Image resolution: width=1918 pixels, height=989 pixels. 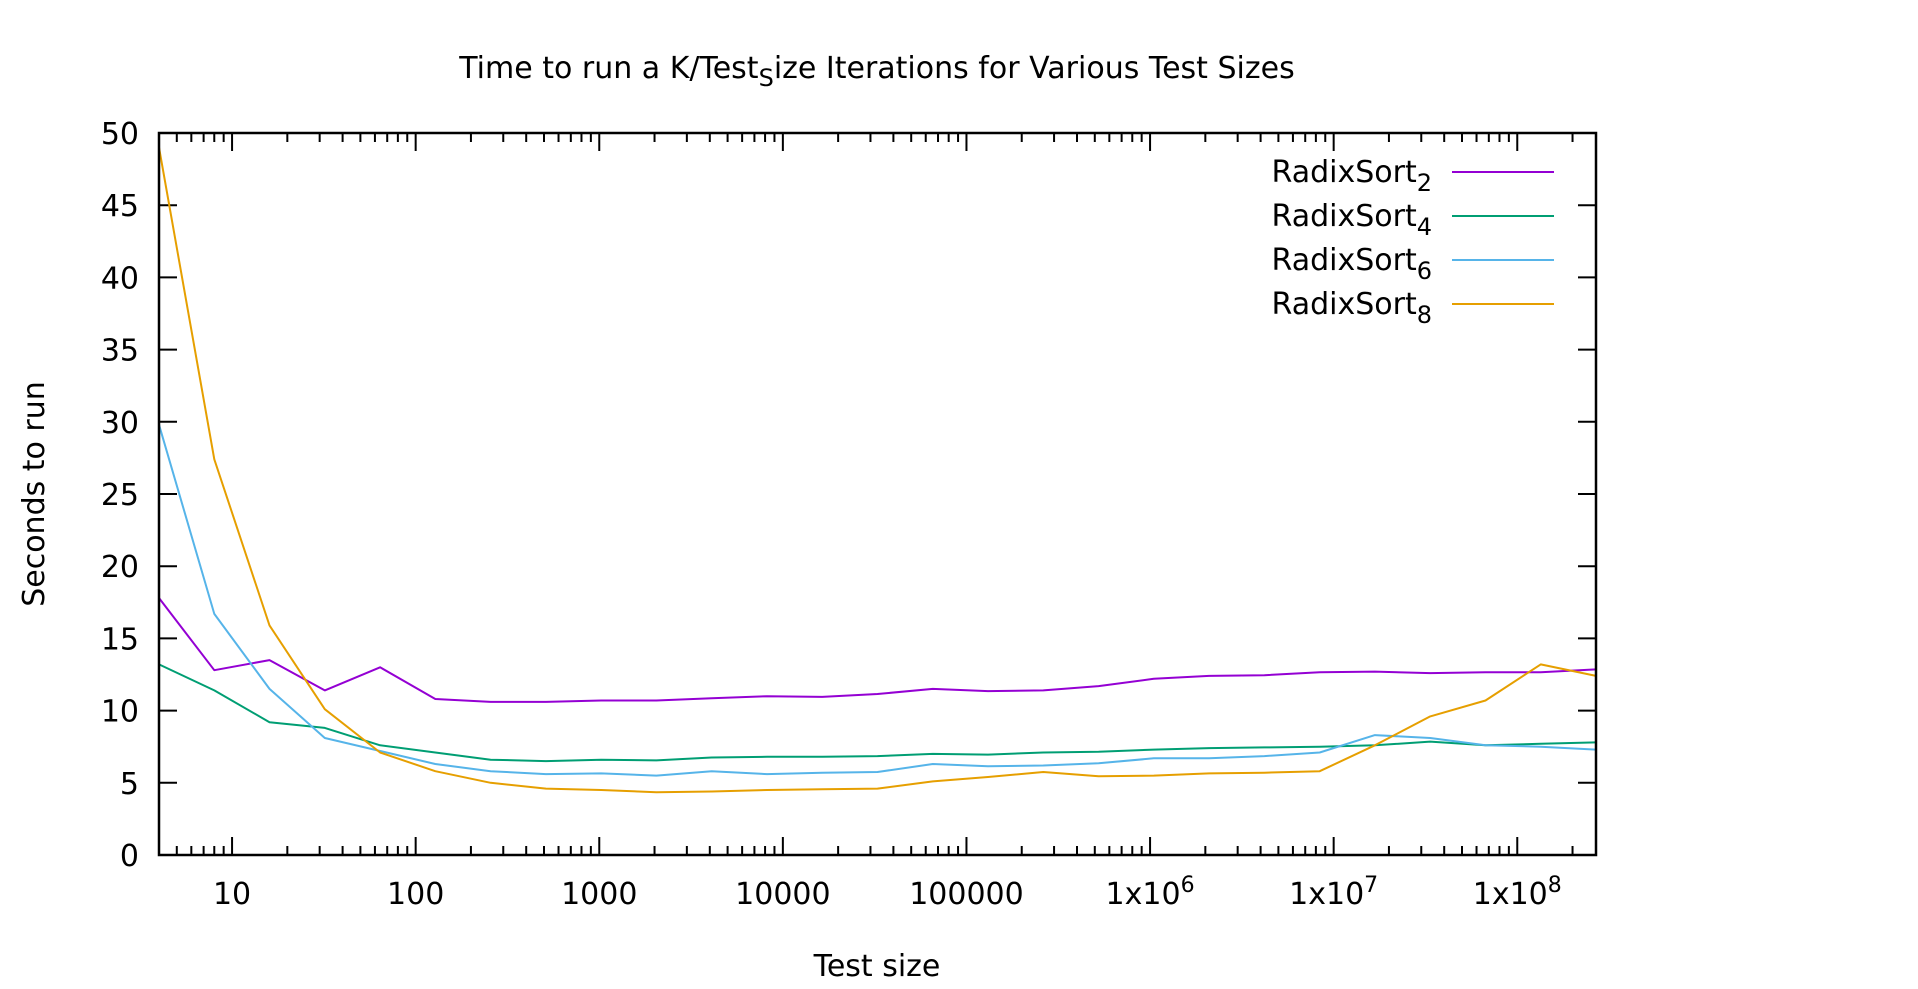 I want to click on y-tick-label: 25, so click(x=120, y=495).